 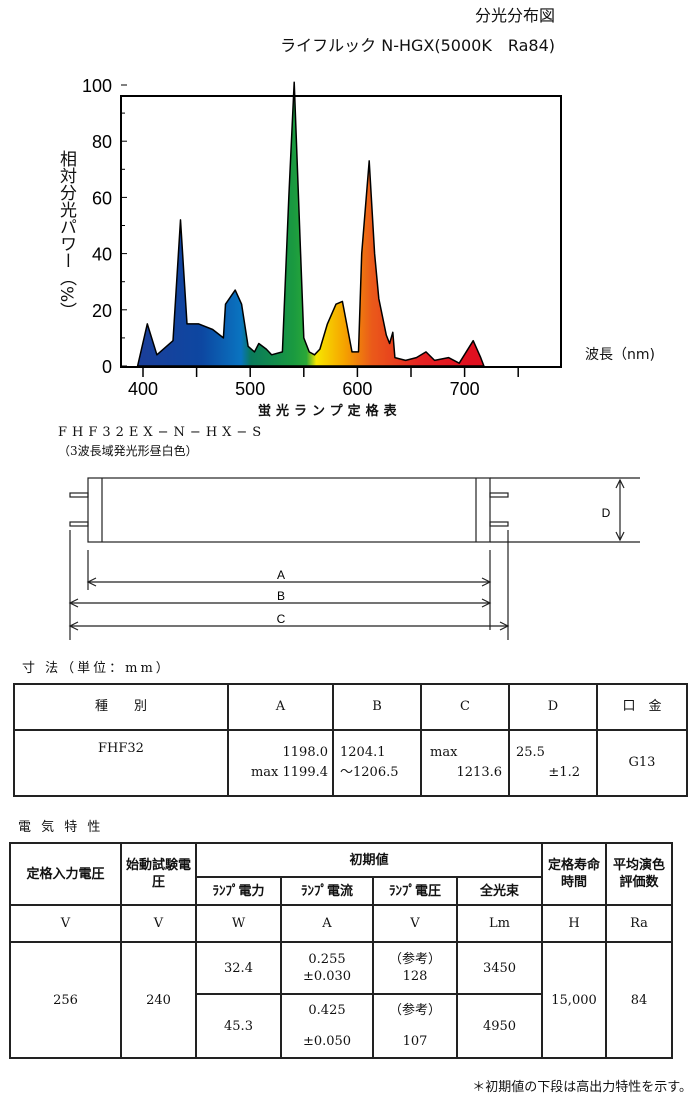 I want to click on table-row: 45.3 0.425 ±0.050 （参考） 107 4950, so click(x=341, y=1026).